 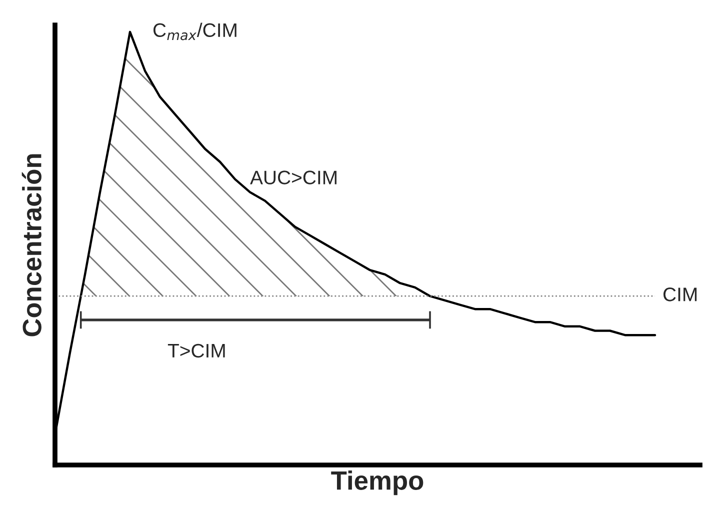 I want to click on annotation: AUC>CIM, so click(x=293, y=177).